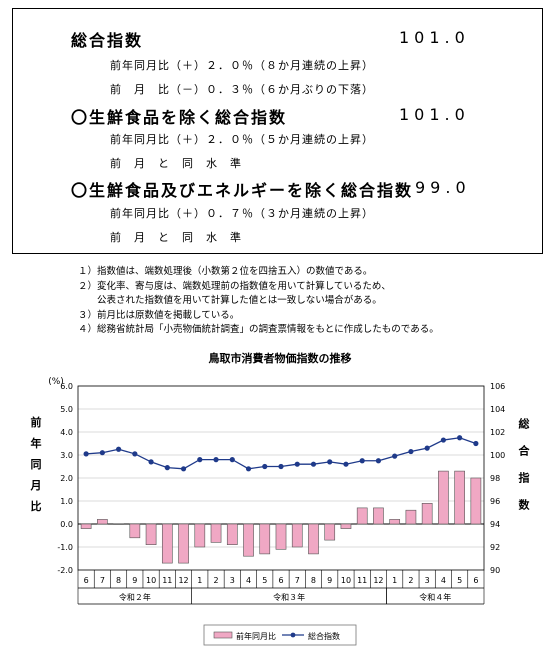  What do you see at coordinates (495, 547) in the screenshot?
I see `y-tick-right: 92` at bounding box center [495, 547].